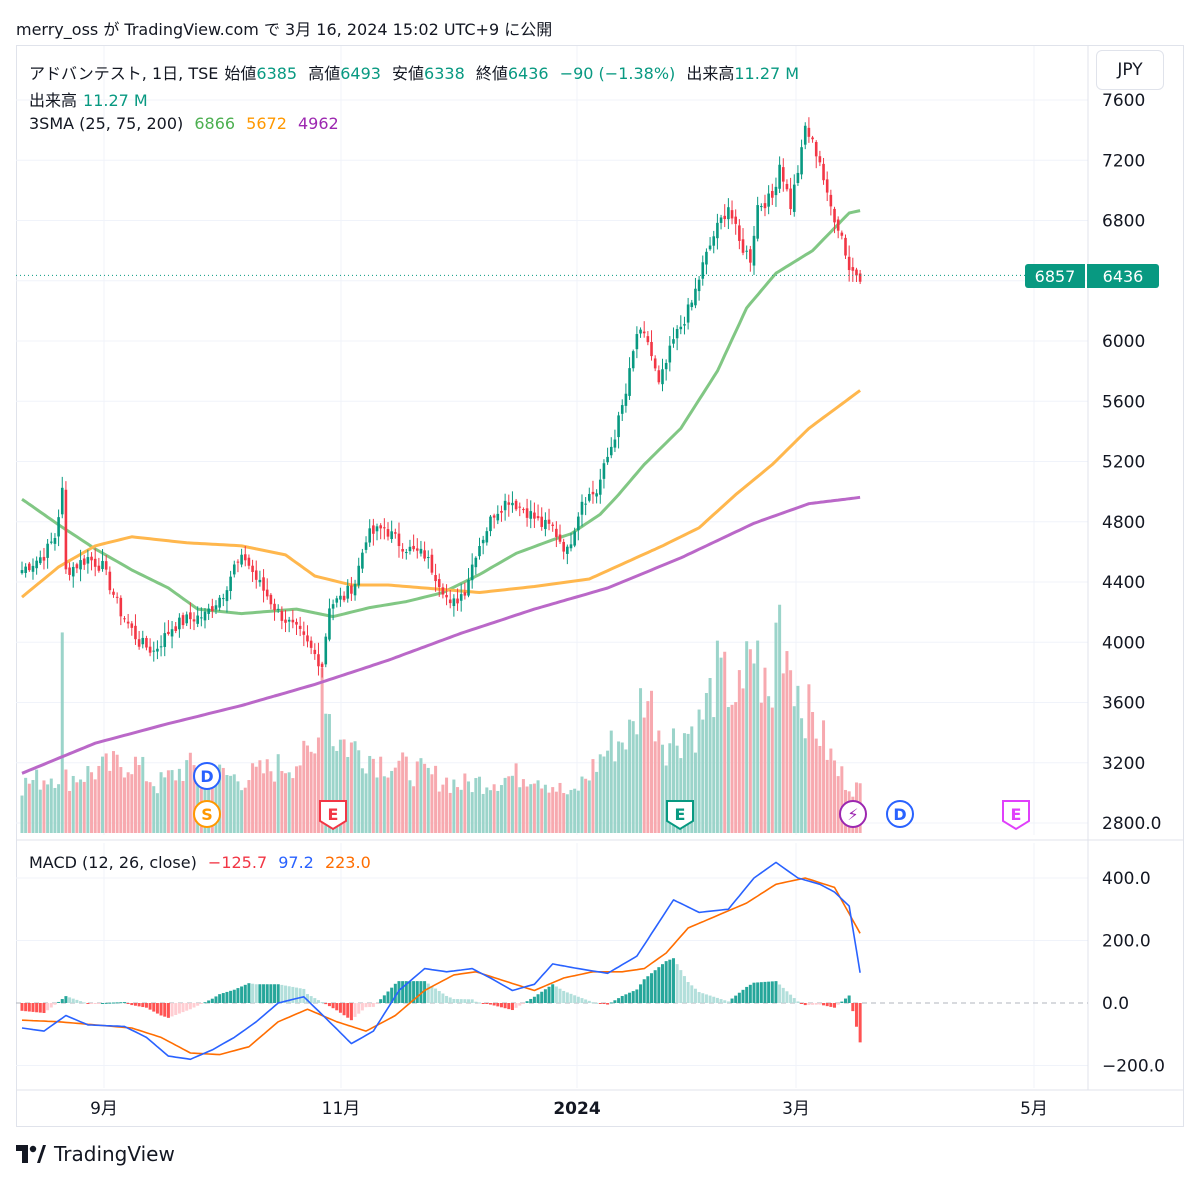 The width and height of the screenshot is (1200, 1183). I want to click on time-axis-label: 3月, so click(796, 1109).